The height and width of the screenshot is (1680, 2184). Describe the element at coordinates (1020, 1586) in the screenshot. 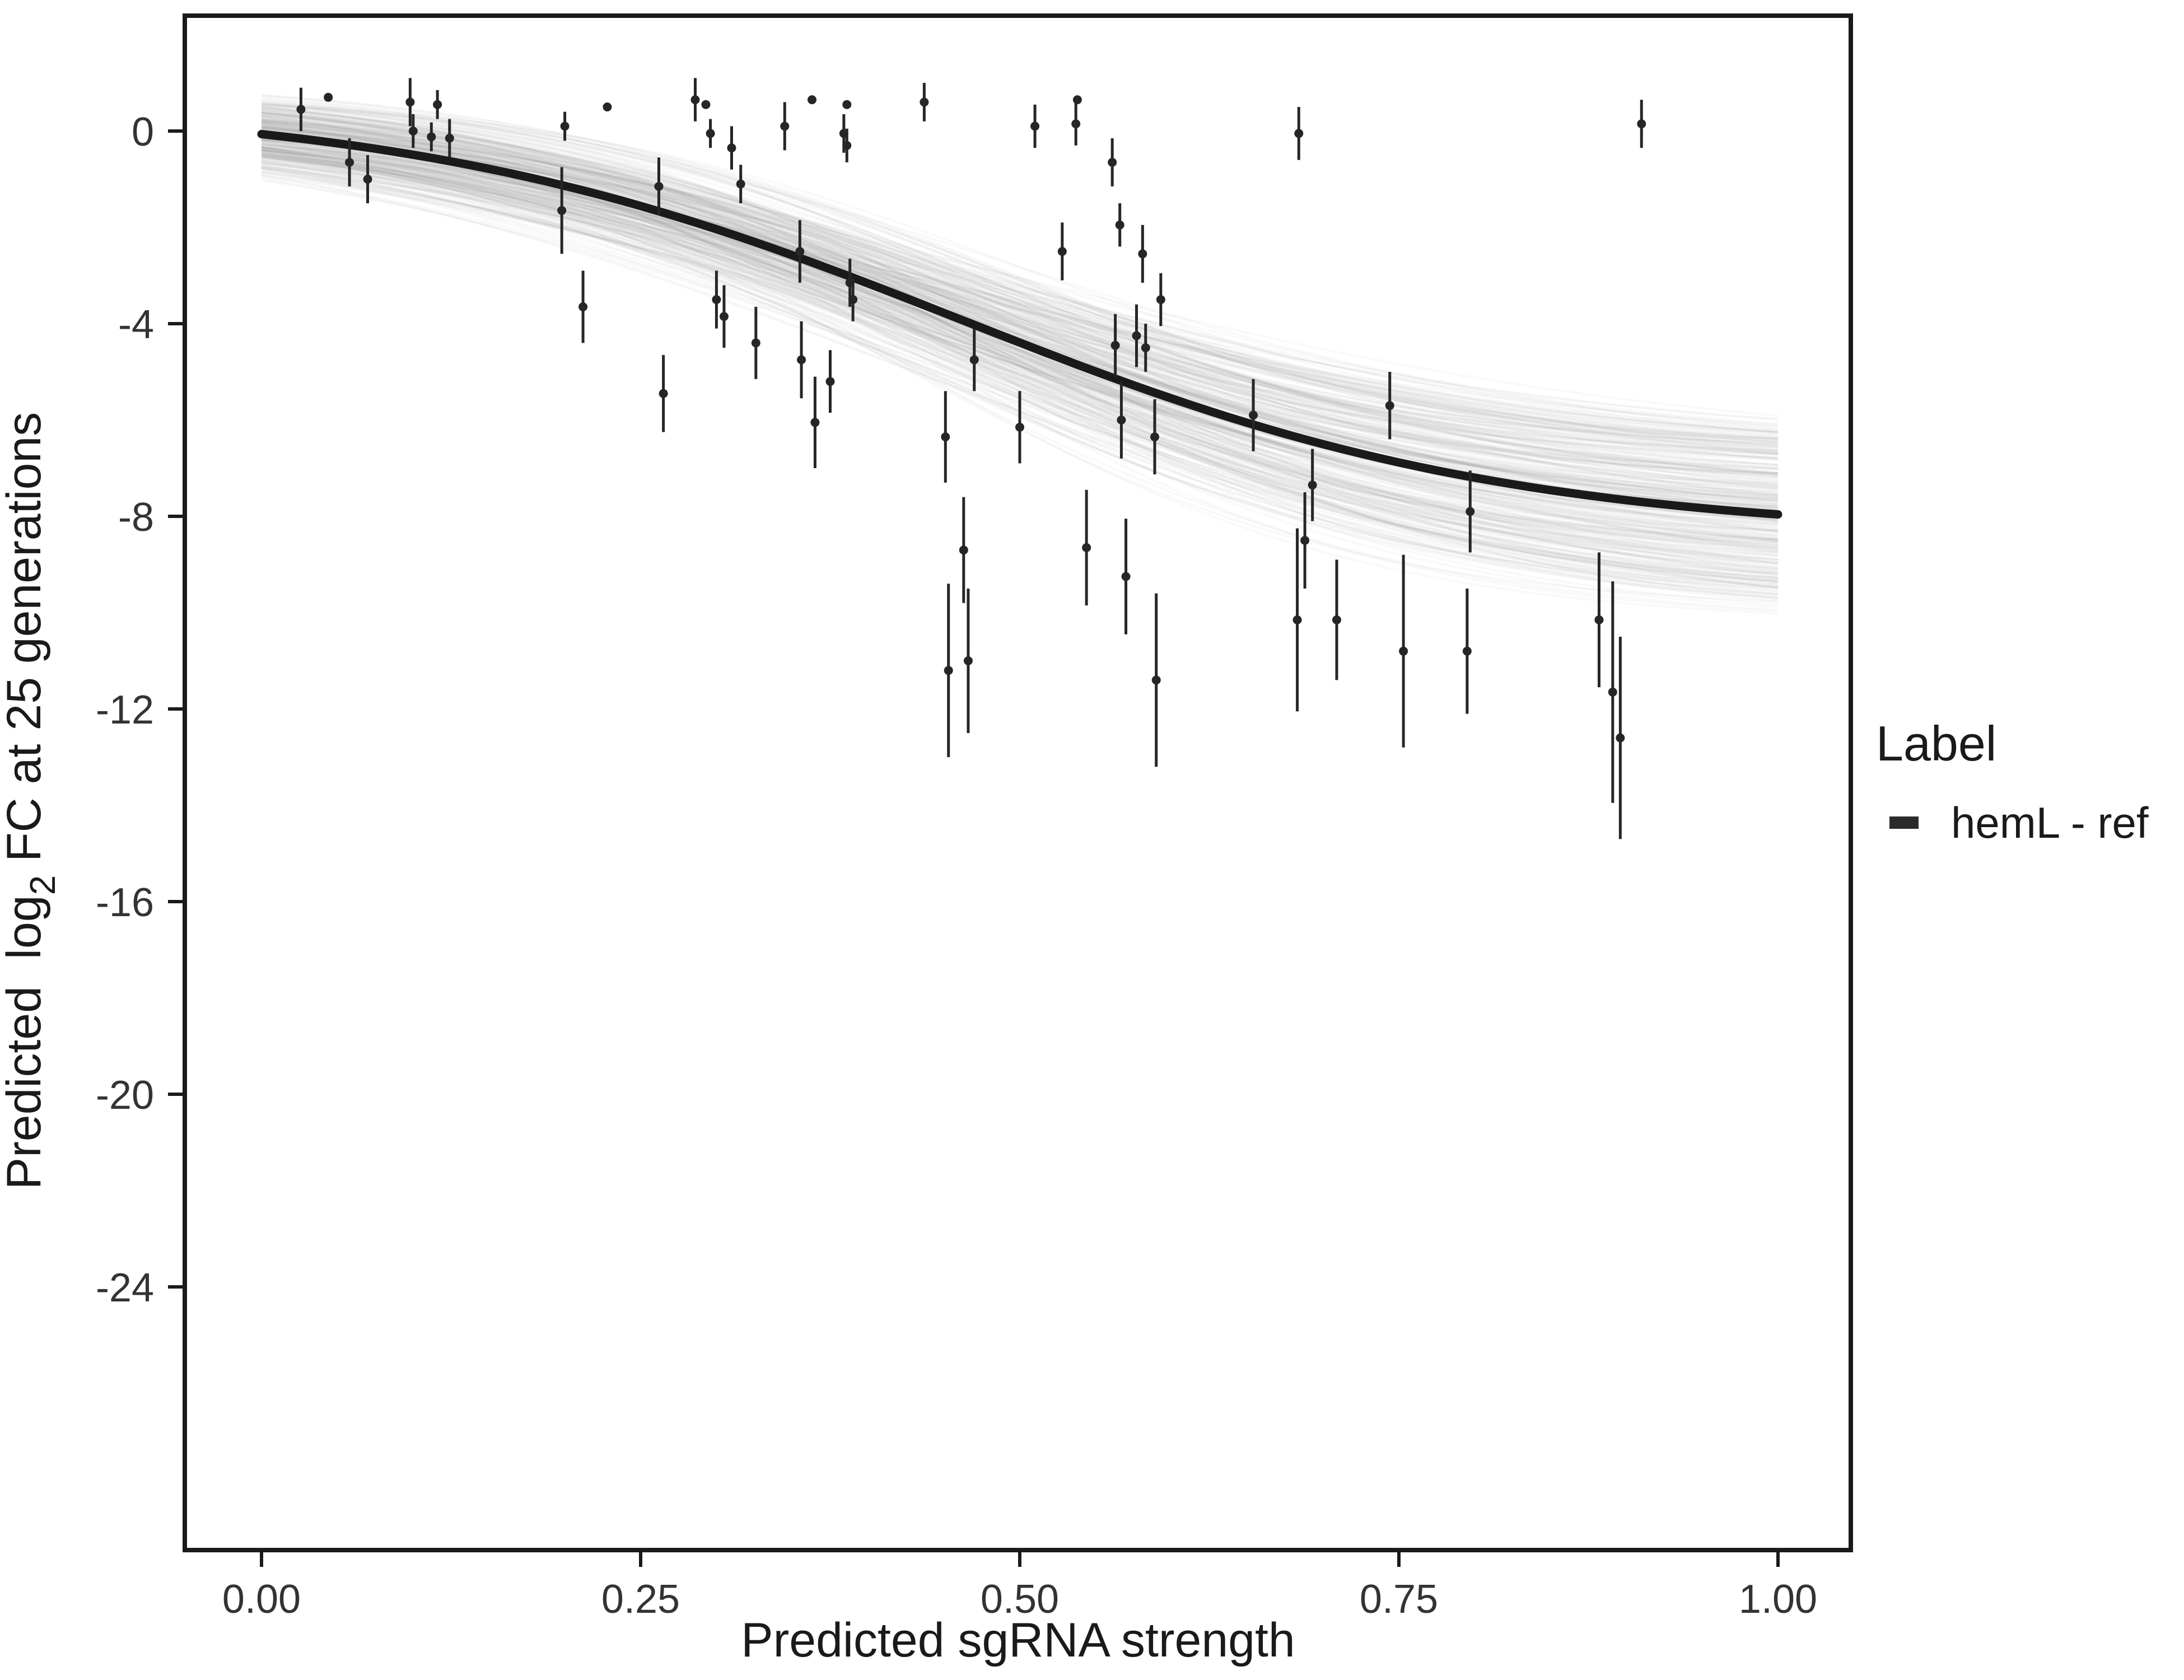

I see `x-axis: 0.00 0.25 0.50 0.75 1.00` at that location.